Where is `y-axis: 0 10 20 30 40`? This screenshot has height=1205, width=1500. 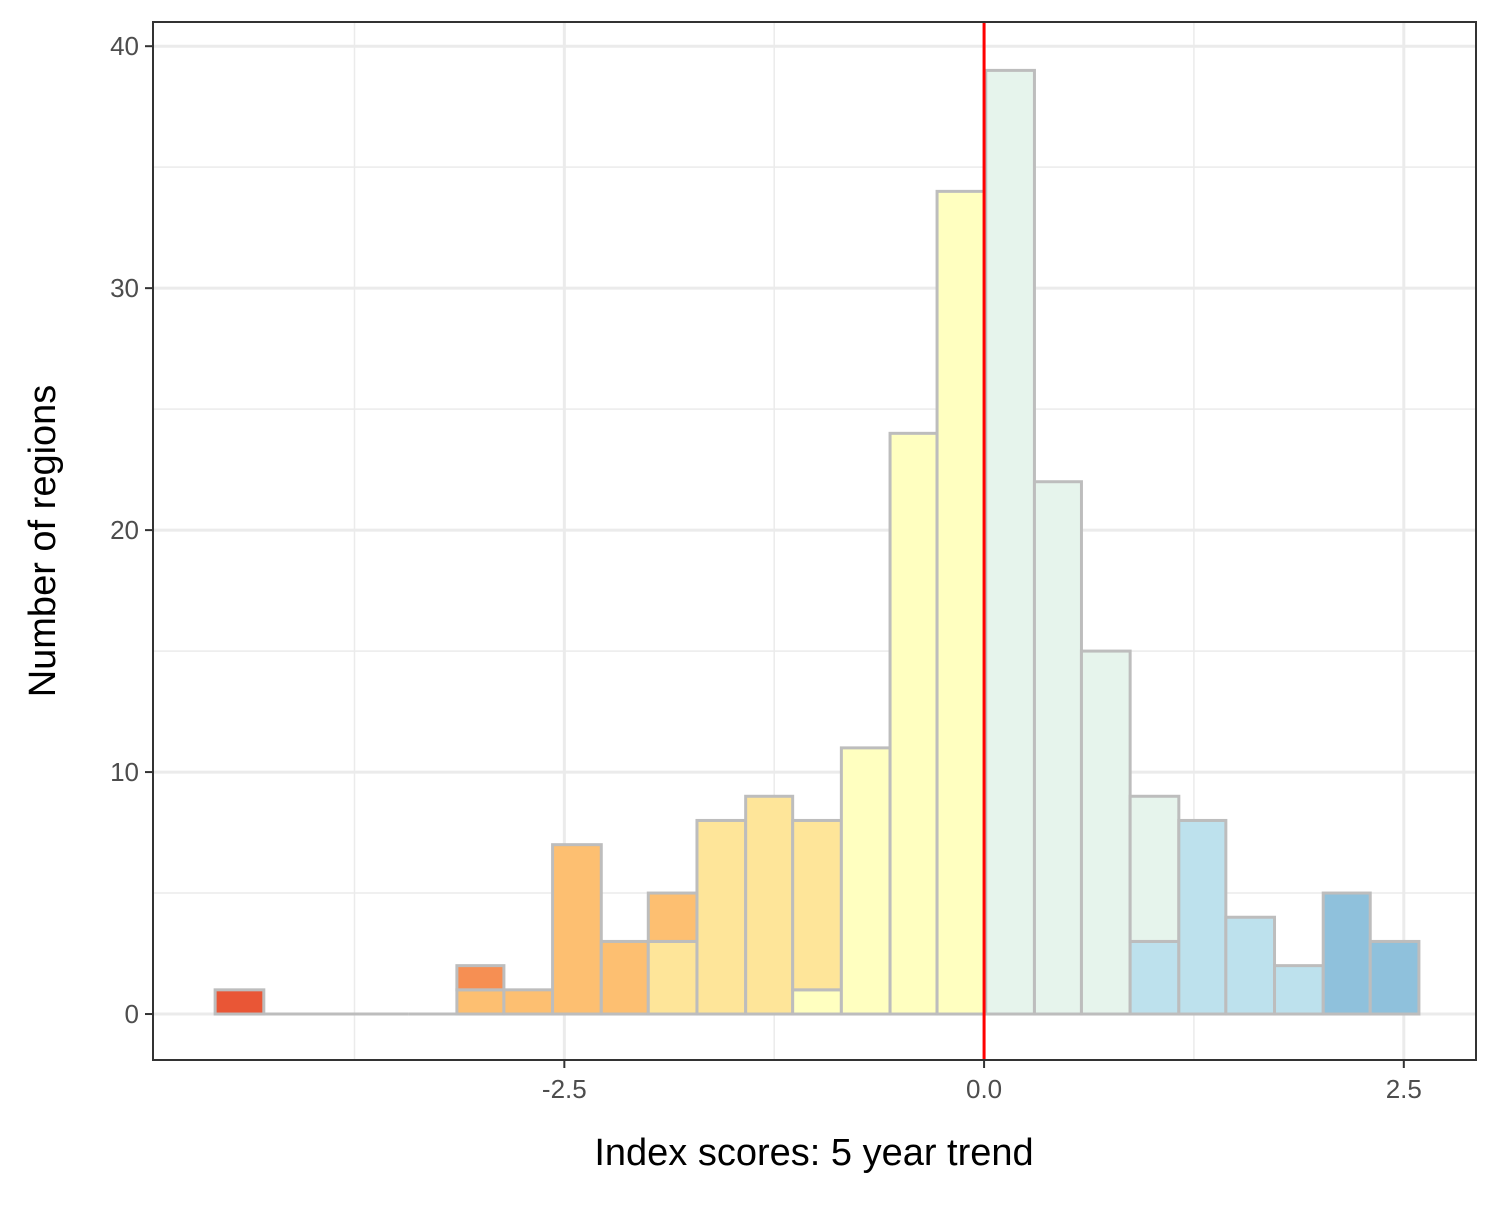 y-axis: 0 10 20 30 40 is located at coordinates (131, 530).